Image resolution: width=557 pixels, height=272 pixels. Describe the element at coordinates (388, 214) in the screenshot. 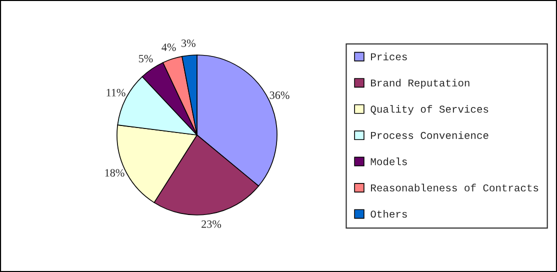

I see `legend-label: Others` at that location.